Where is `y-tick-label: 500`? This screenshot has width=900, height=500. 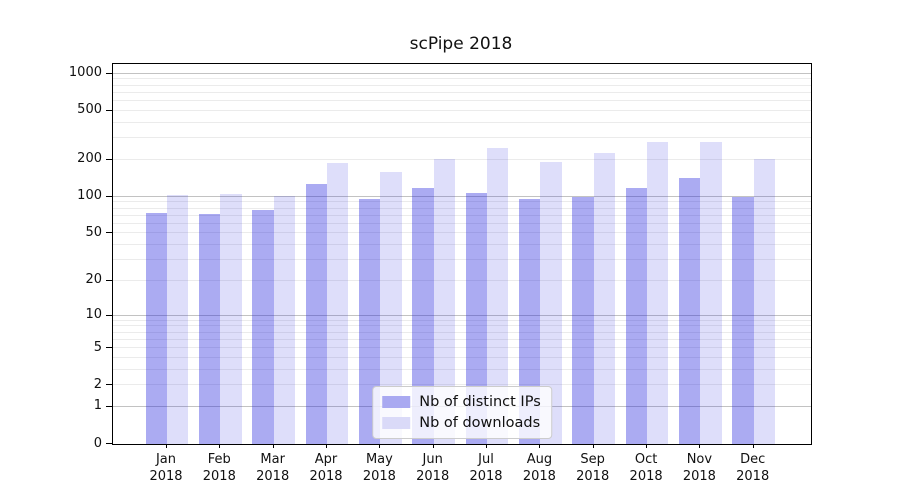
y-tick-label: 500 is located at coordinates (89, 110).